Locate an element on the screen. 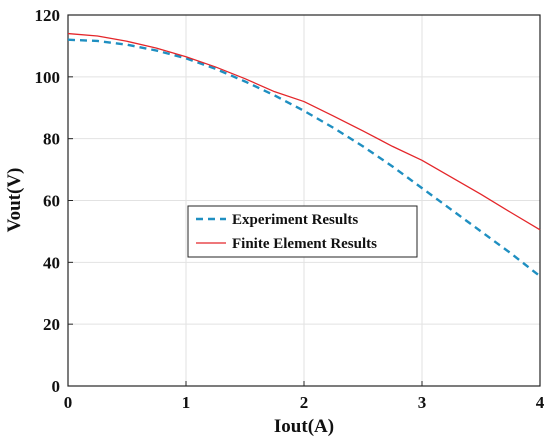 The image size is (550, 441). x-axis-title: Iout(A) is located at coordinates (304, 426).